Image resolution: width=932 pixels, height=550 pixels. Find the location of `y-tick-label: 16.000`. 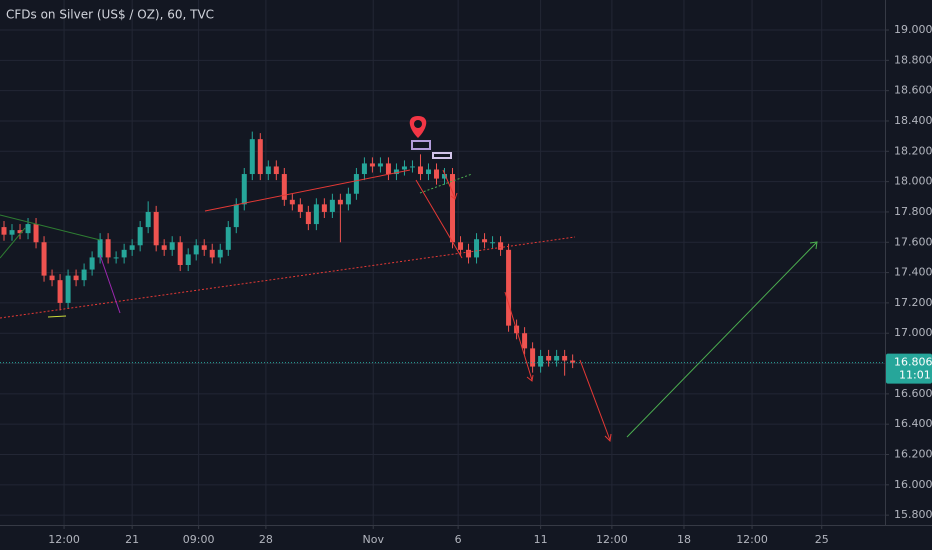

y-tick-label: 16.000 is located at coordinates (913, 484).